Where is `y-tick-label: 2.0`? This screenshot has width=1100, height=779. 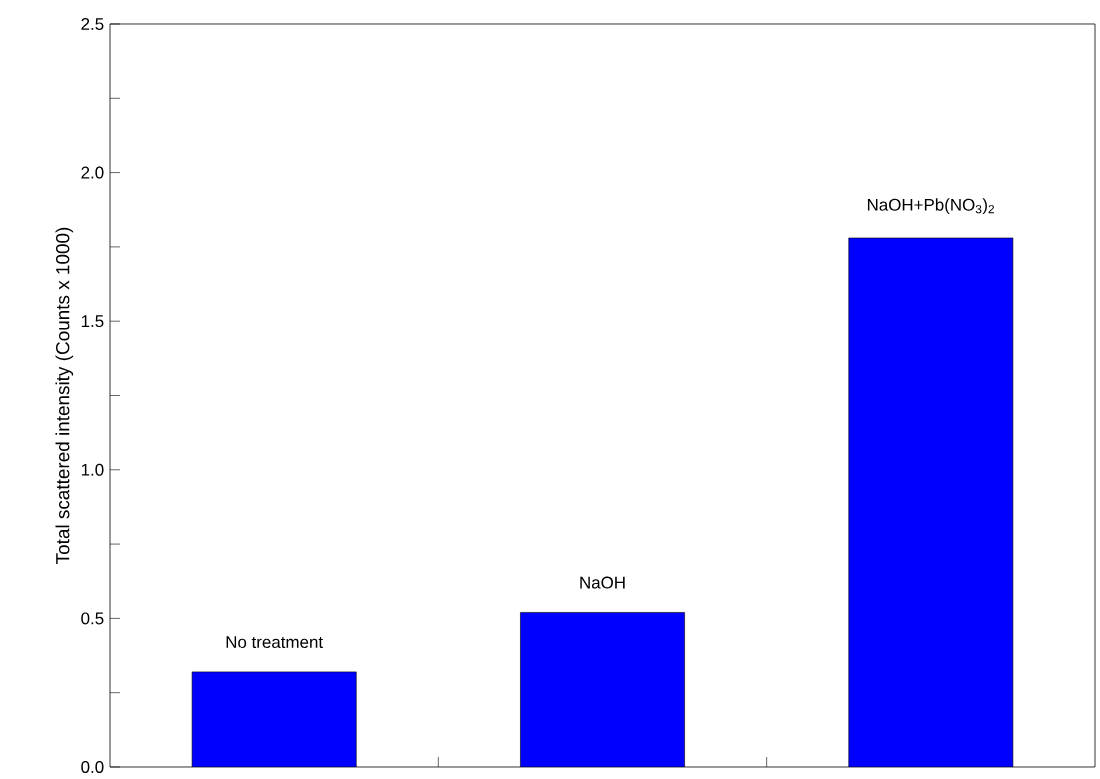 y-tick-label: 2.0 is located at coordinates (92, 172).